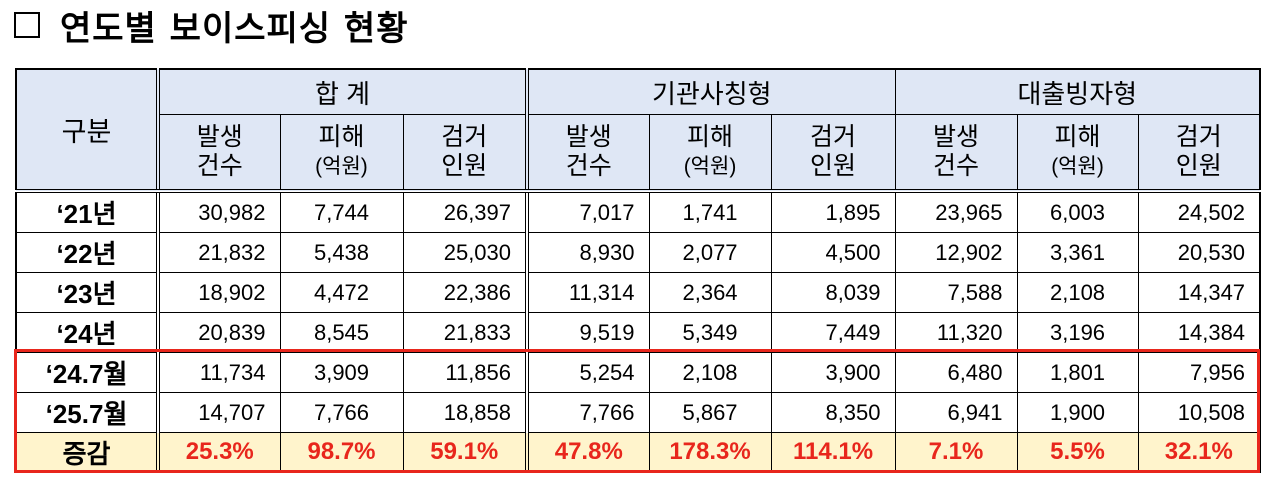  Describe the element at coordinates (1077, 452) in the screenshot. I see `cell-value: 5.5%` at that location.